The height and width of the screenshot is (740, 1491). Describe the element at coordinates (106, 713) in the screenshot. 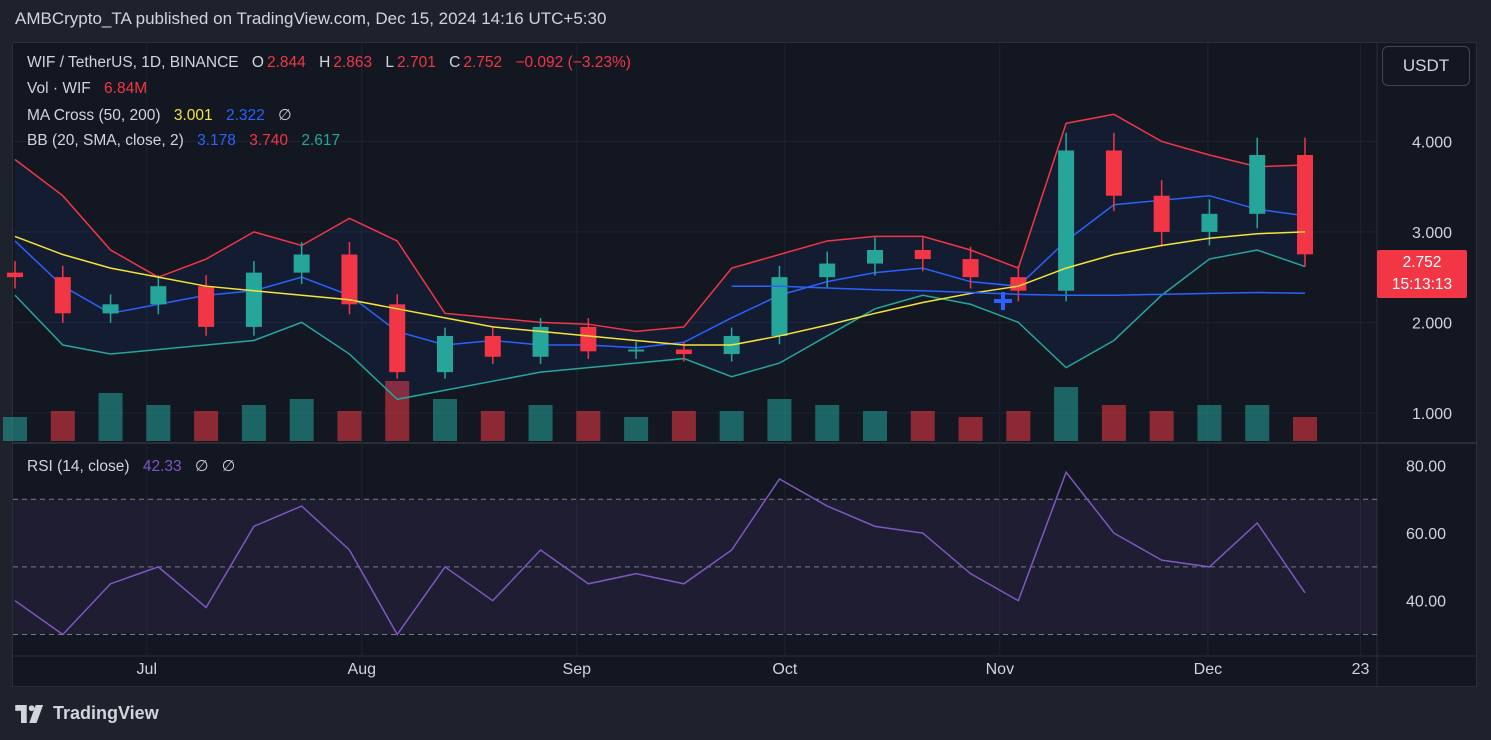

I see `tradingview-brand: TradingView` at that location.